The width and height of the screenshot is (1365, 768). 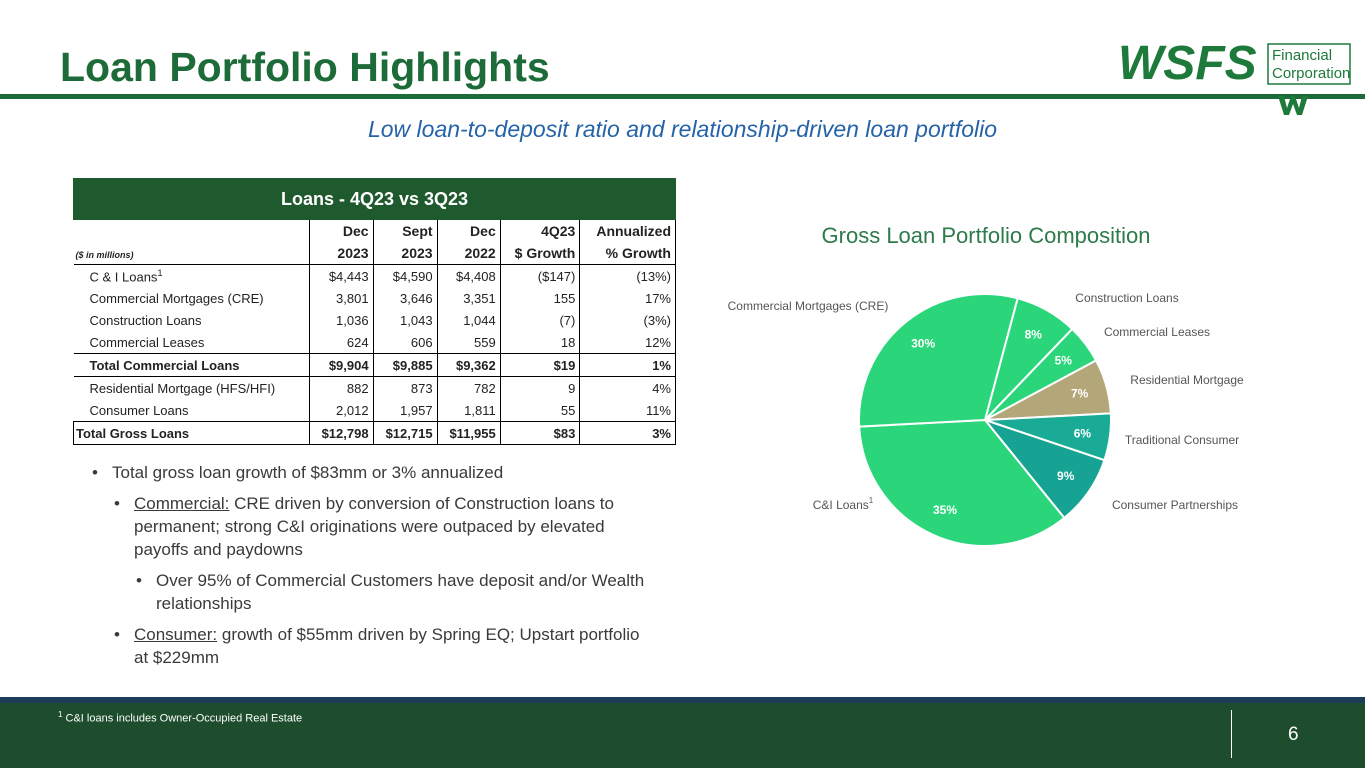 I want to click on category-label: C&I Loans1, so click(x=843, y=504).